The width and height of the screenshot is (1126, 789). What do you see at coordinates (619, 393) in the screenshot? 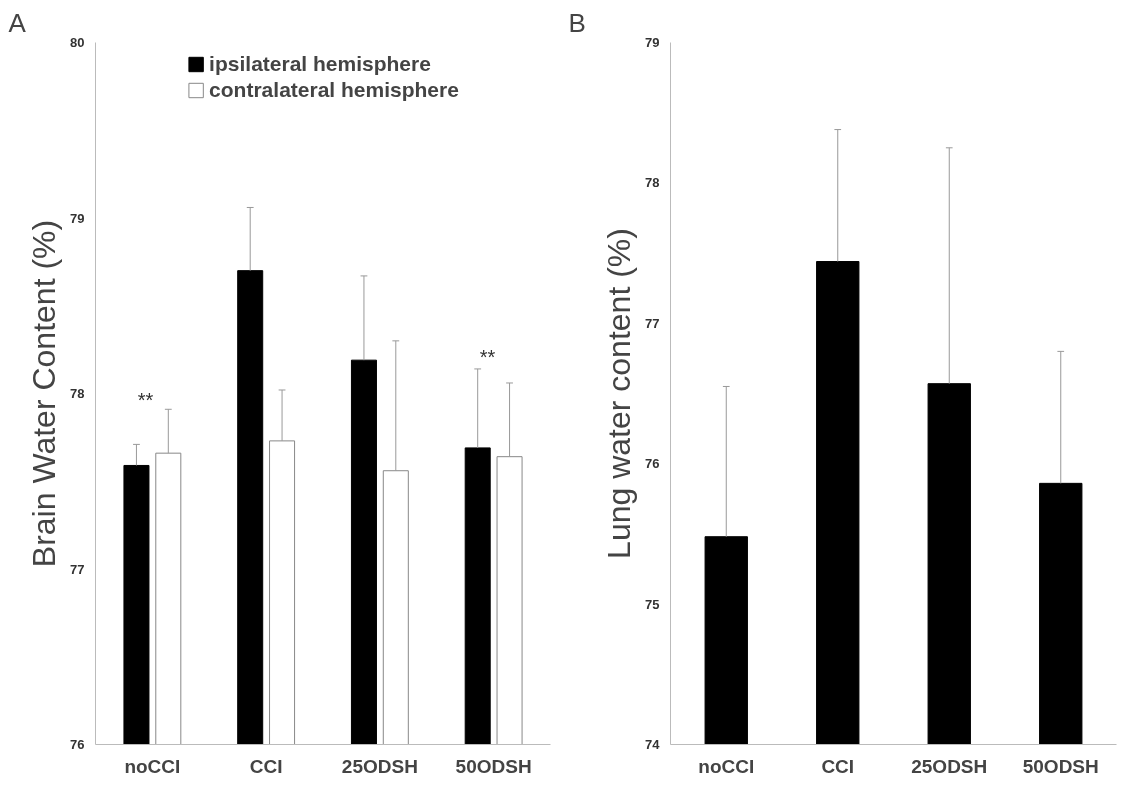
I see `y-axis-title: Lung water content (%)` at bounding box center [619, 393].